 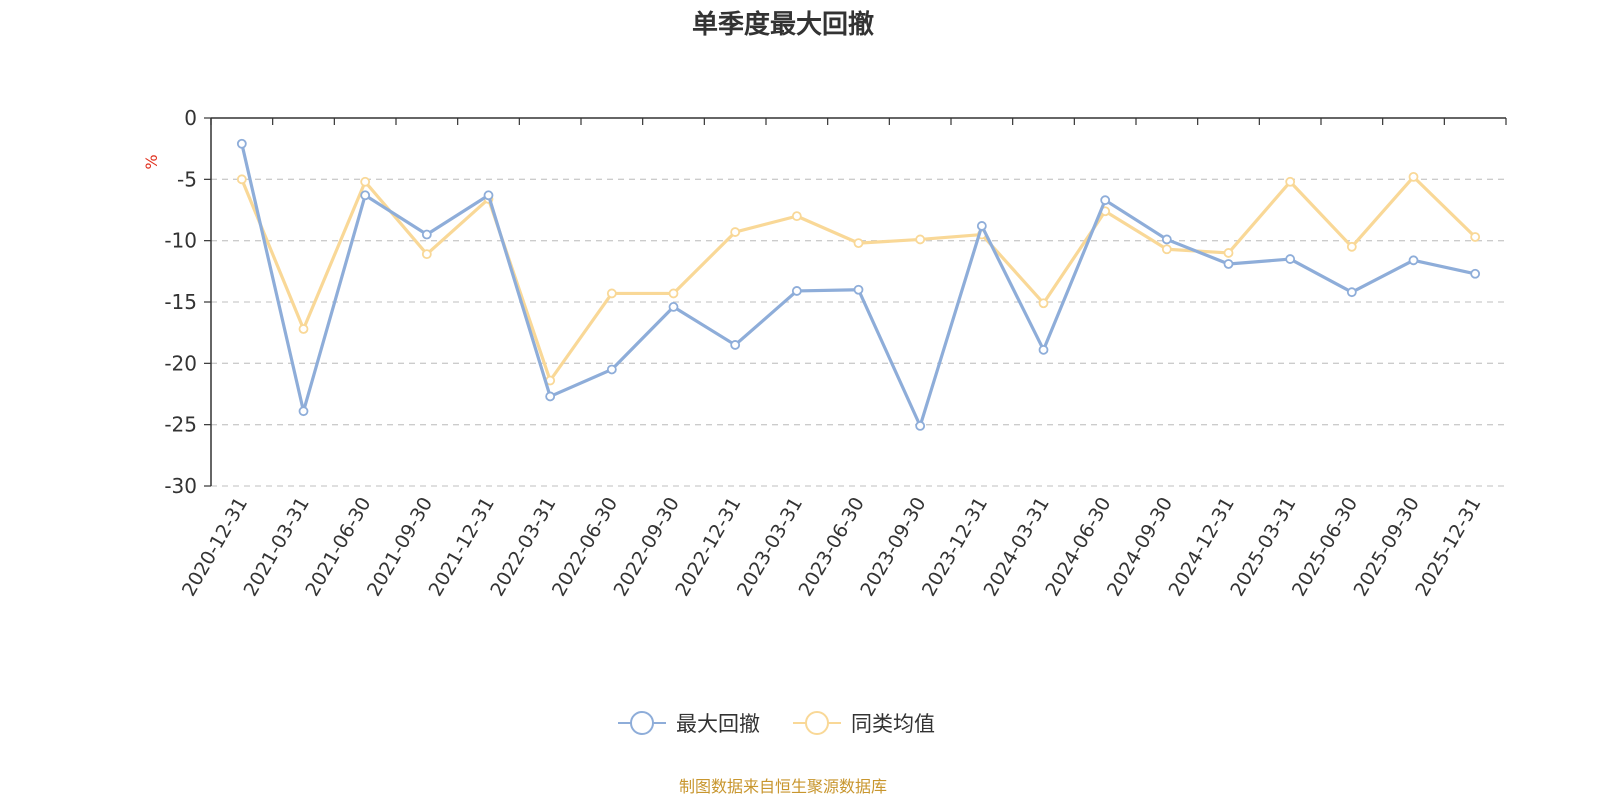 I want to click on y-tick-label: -15, so click(x=180, y=302).